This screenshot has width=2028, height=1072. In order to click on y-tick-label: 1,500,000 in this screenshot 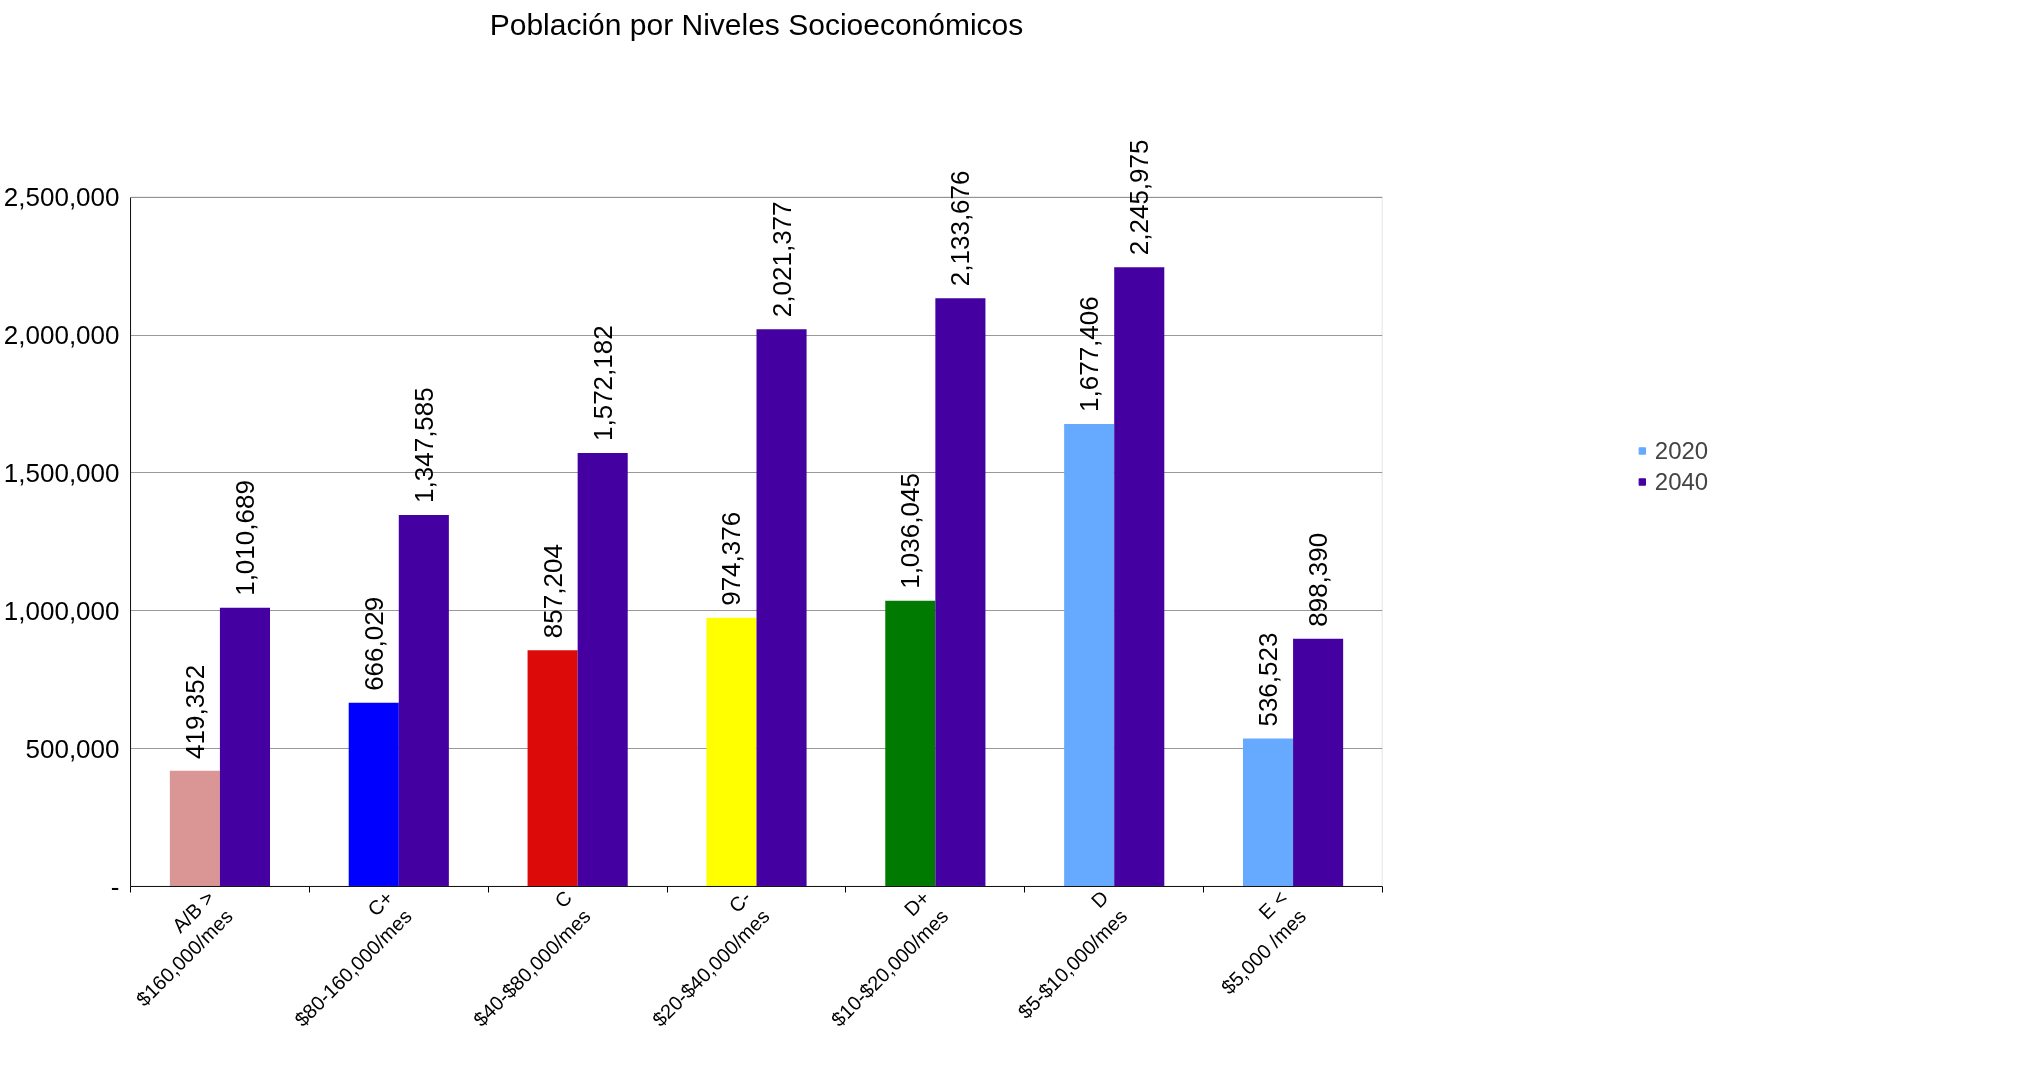, I will do `click(61, 472)`.